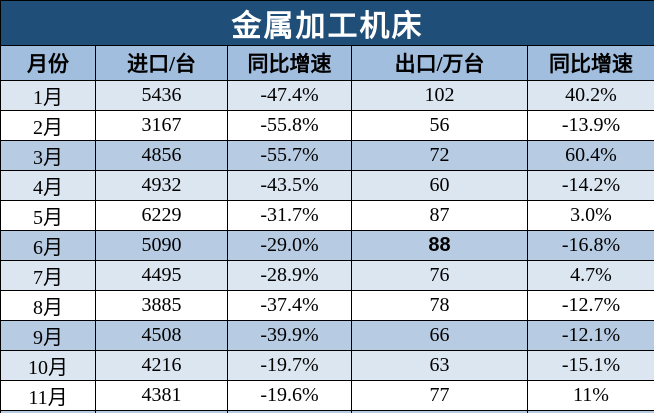 Image resolution: width=654 pixels, height=413 pixels. Describe the element at coordinates (289, 63) in the screenshot. I see `column-header-2: 同比增速` at that location.